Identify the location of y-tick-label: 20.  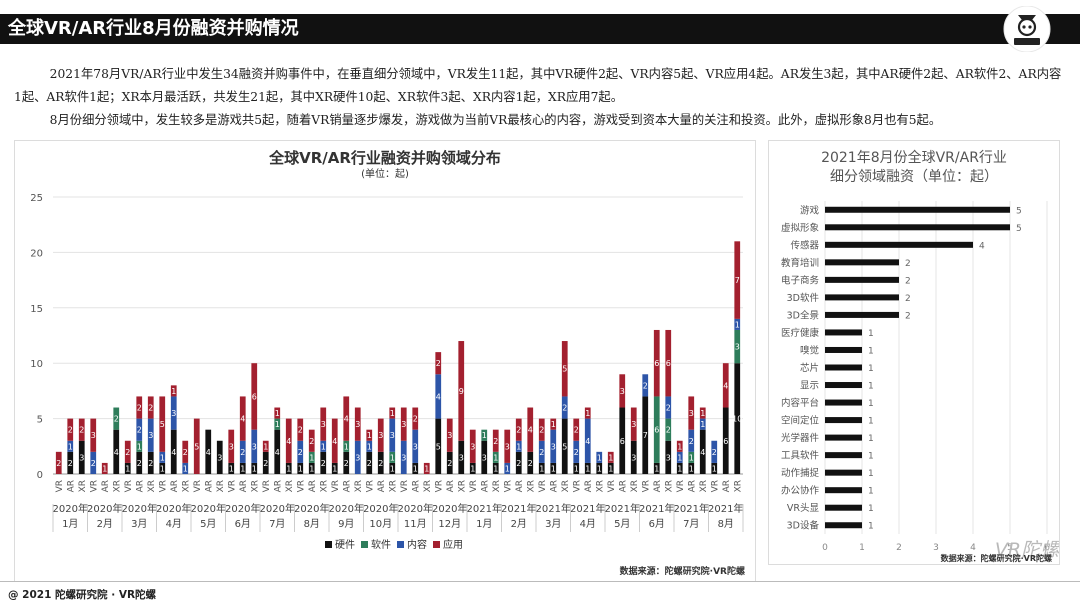
(36, 253).